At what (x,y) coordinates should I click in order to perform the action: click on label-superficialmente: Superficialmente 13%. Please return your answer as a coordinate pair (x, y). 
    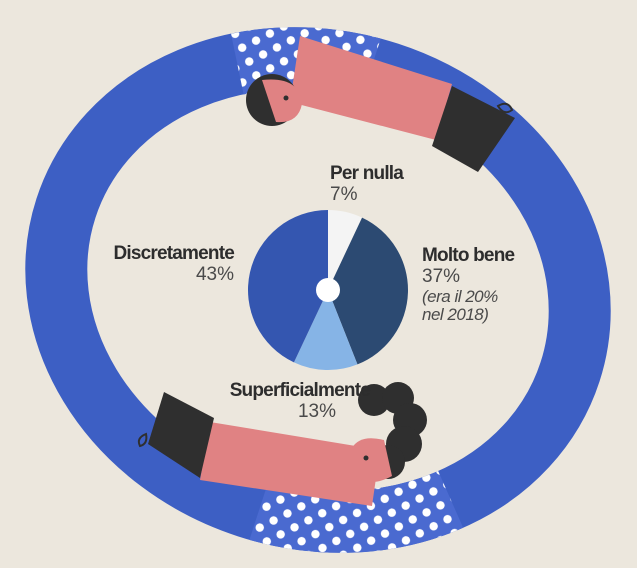
    Looking at the image, I should click on (290, 401).